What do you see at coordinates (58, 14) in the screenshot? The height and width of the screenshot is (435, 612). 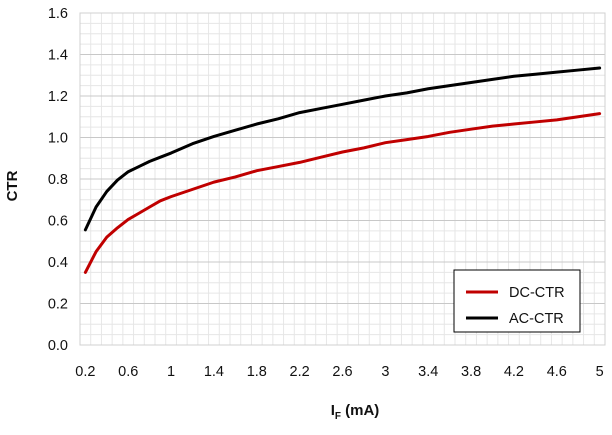 I see `y-tick-label: 1.6` at bounding box center [58, 14].